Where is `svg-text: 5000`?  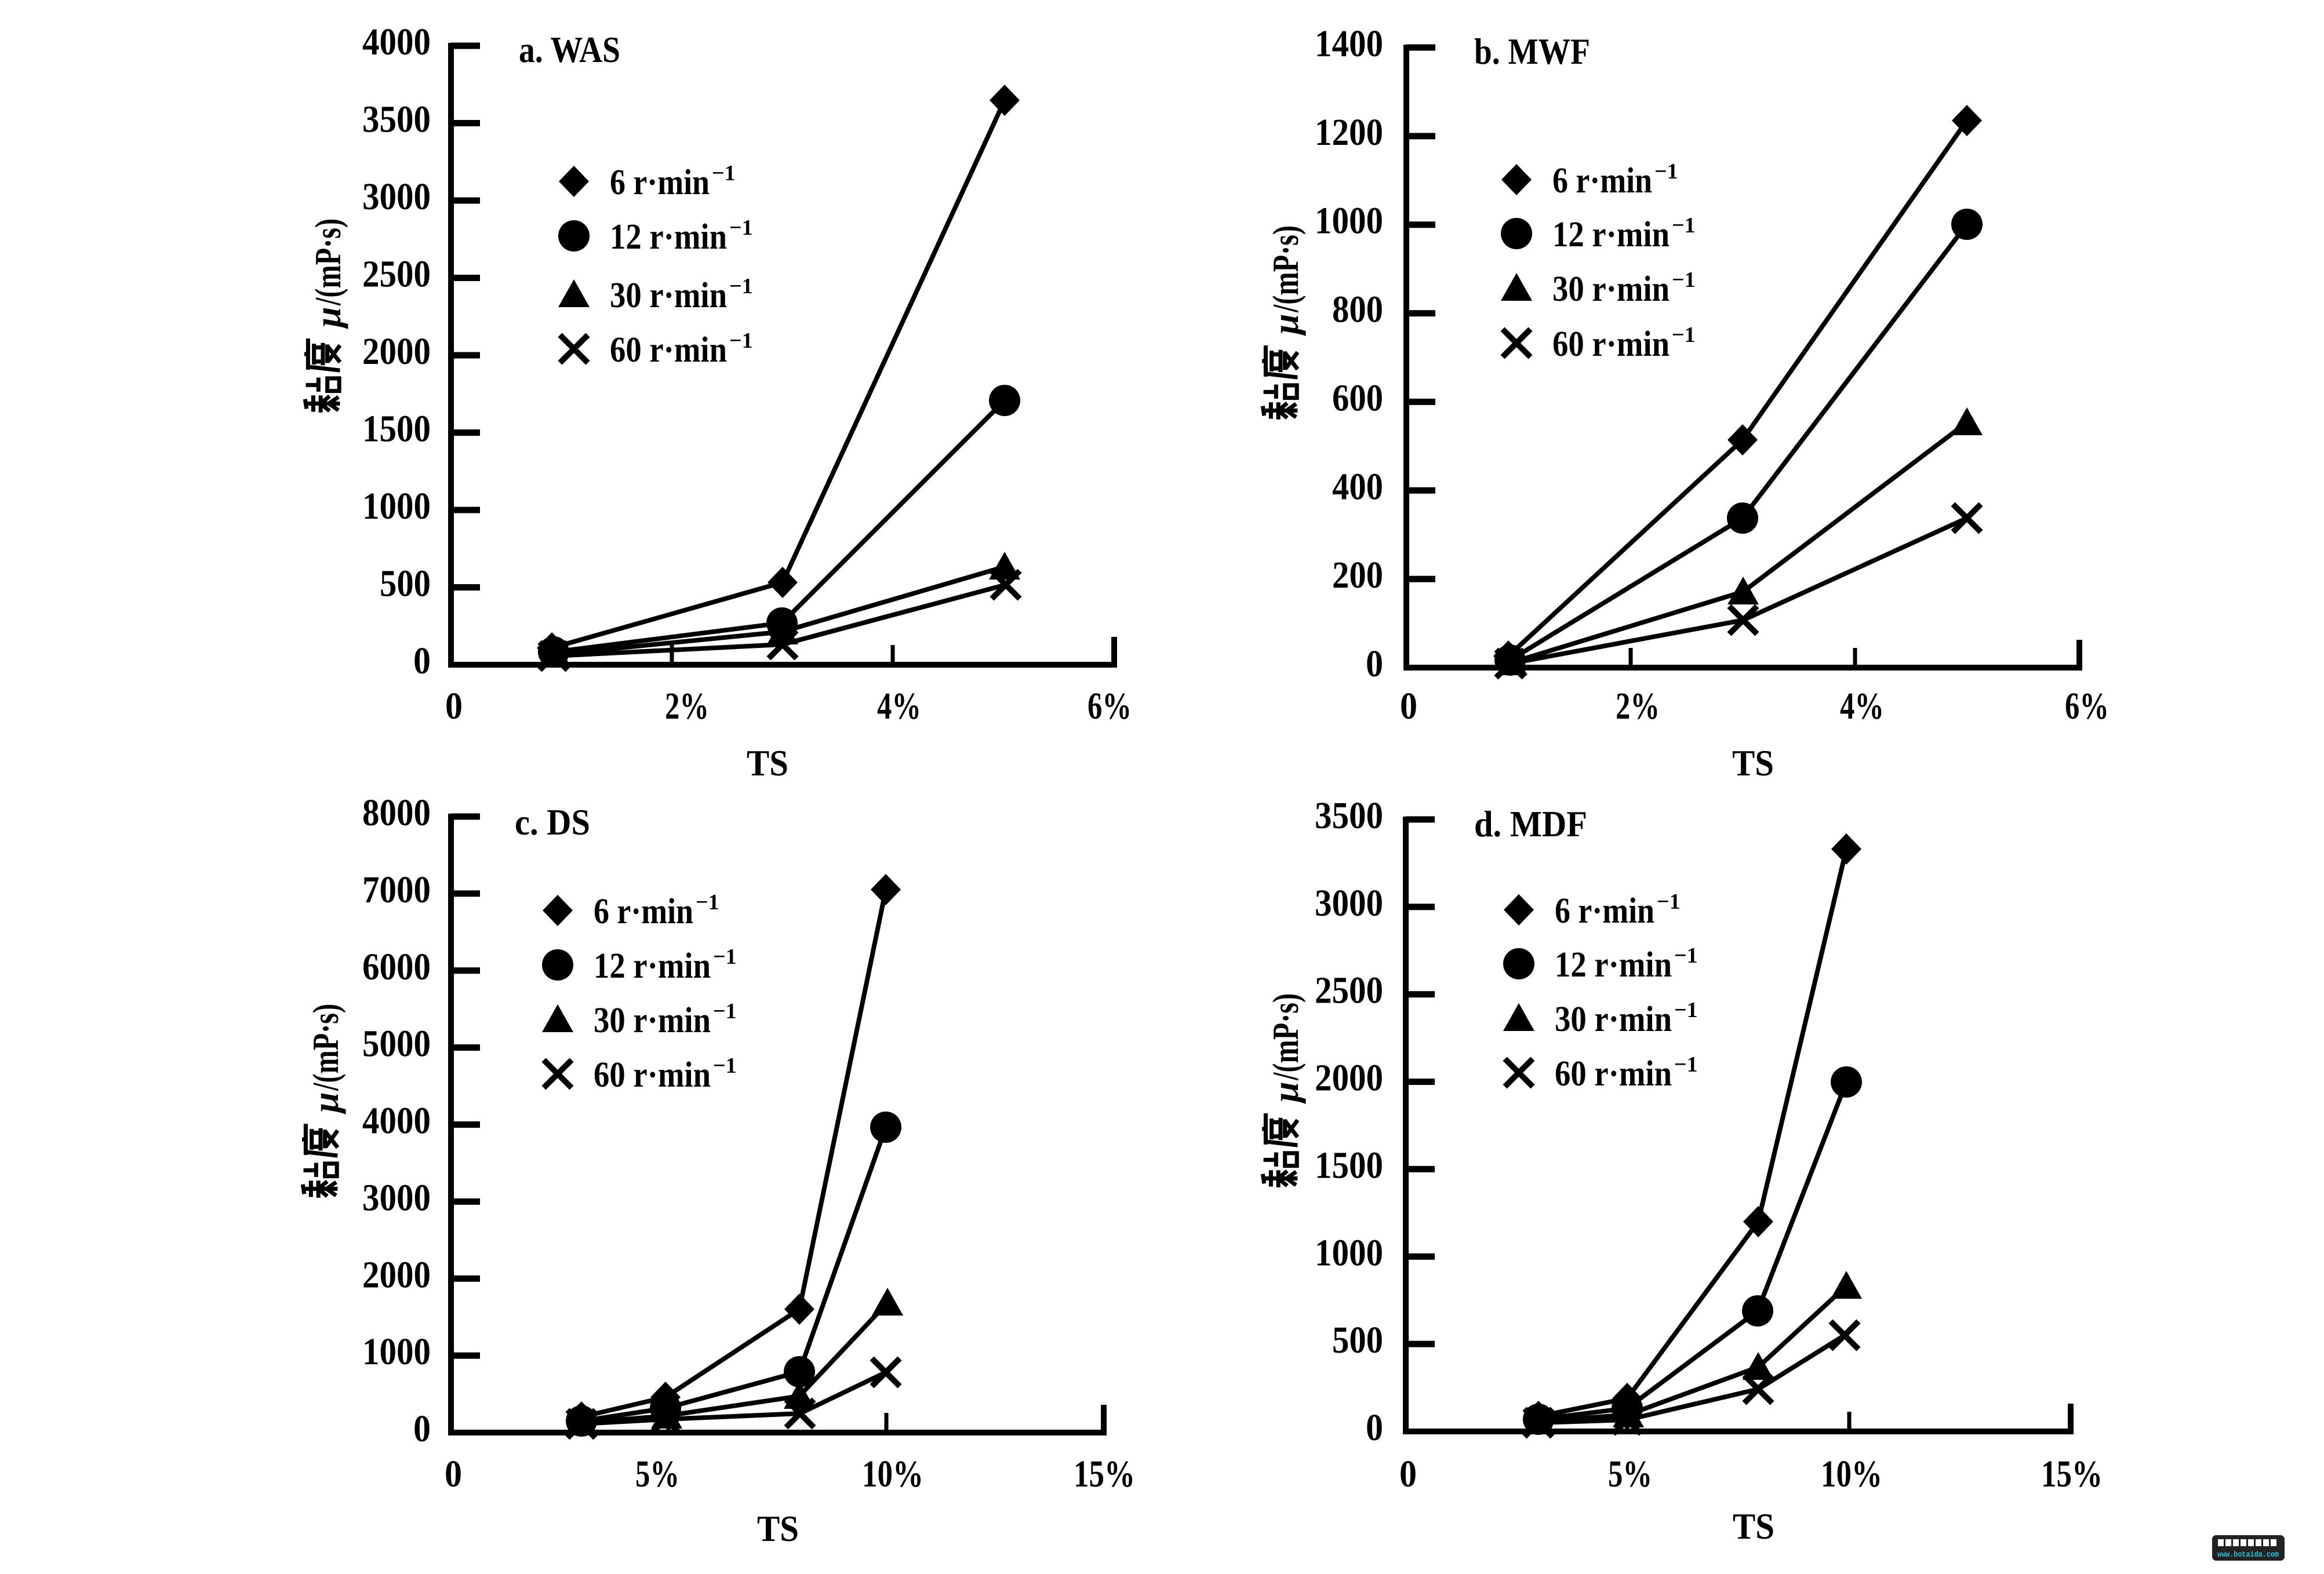
svg-text: 5000 is located at coordinates (396, 1044).